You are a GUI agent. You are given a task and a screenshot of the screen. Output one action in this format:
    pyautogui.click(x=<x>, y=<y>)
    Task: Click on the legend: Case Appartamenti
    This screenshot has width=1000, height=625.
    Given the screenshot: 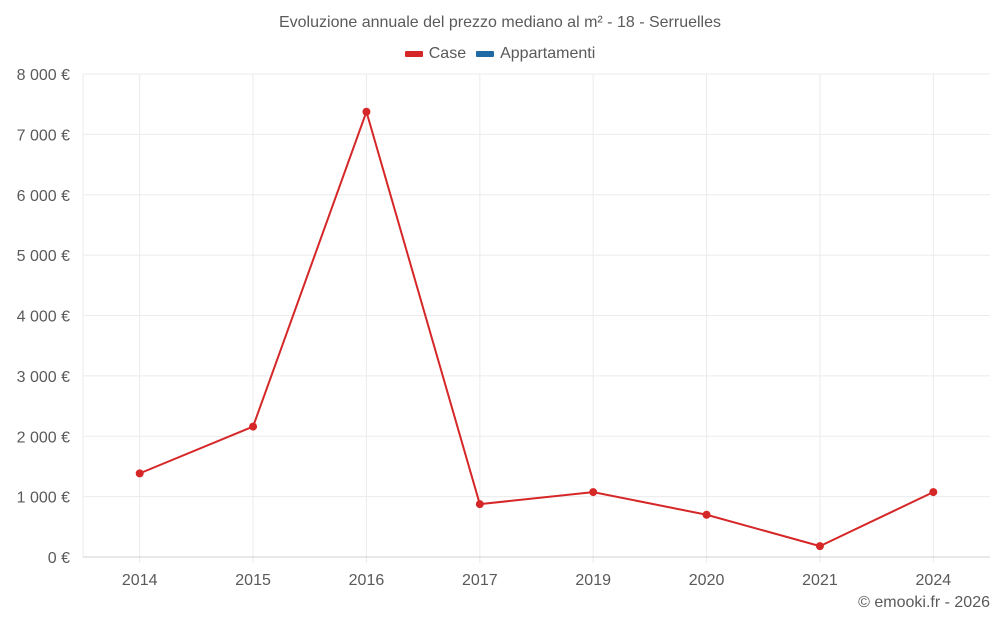 What is the action you would take?
    pyautogui.click(x=500, y=54)
    